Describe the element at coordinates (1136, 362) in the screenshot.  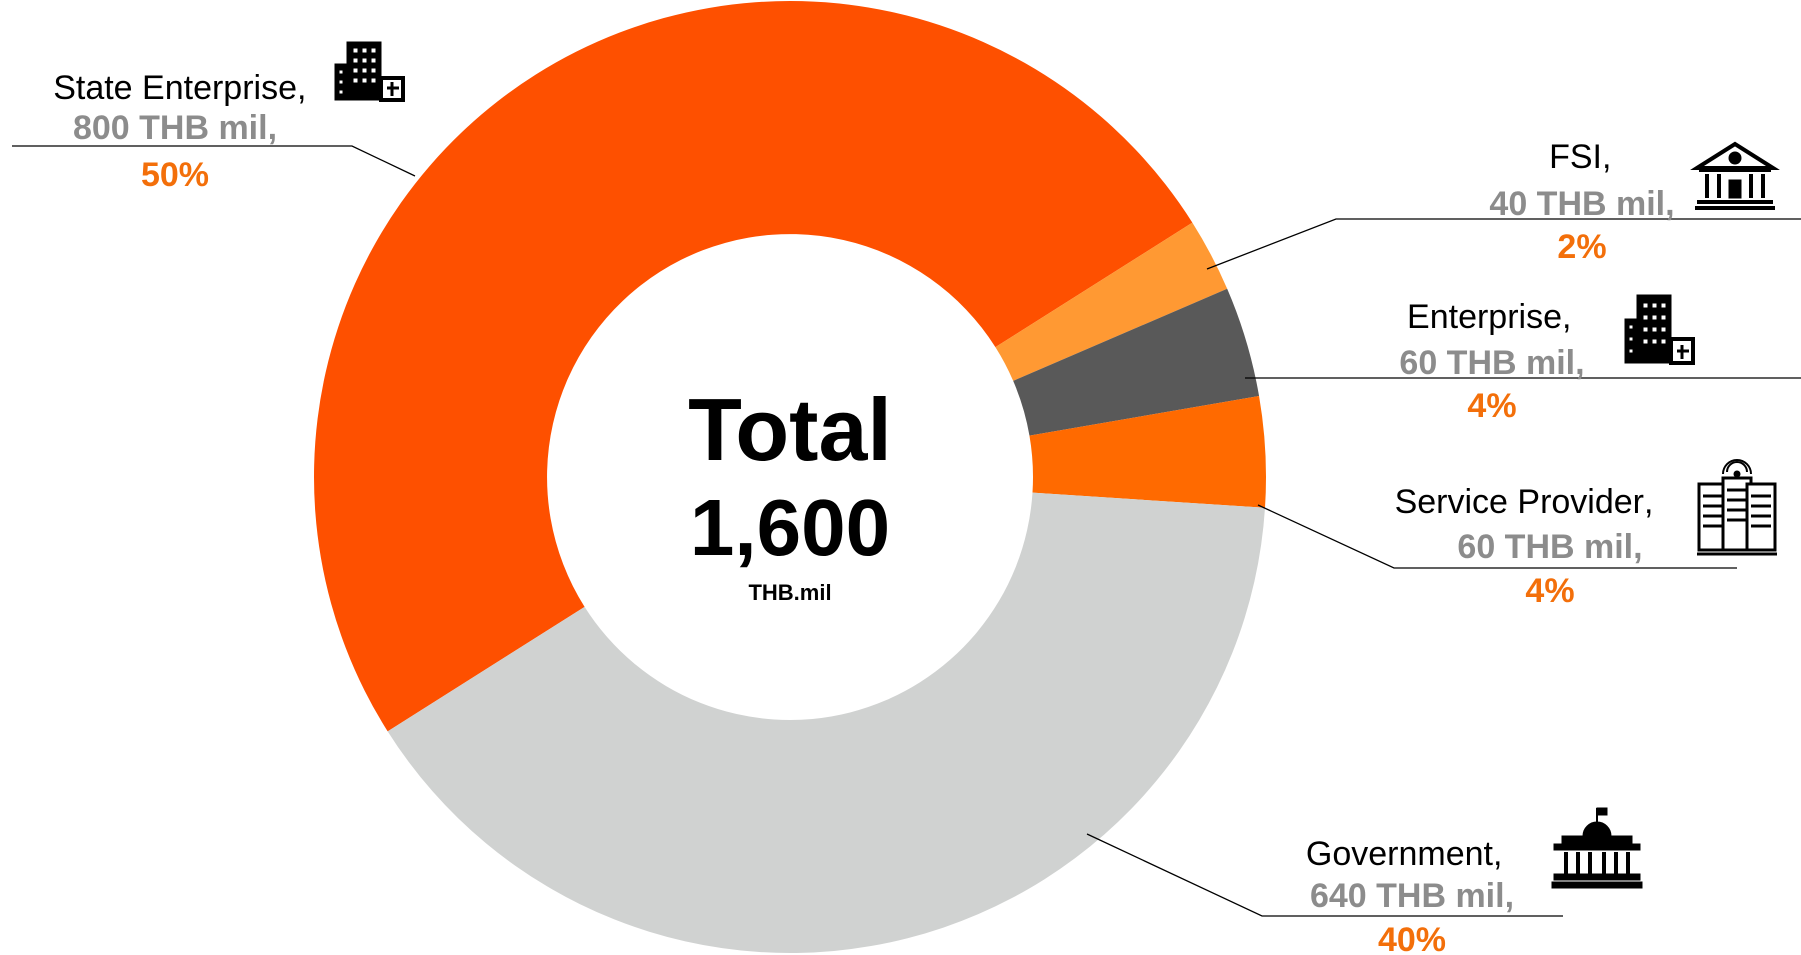
I see `slice-enterprise` at that location.